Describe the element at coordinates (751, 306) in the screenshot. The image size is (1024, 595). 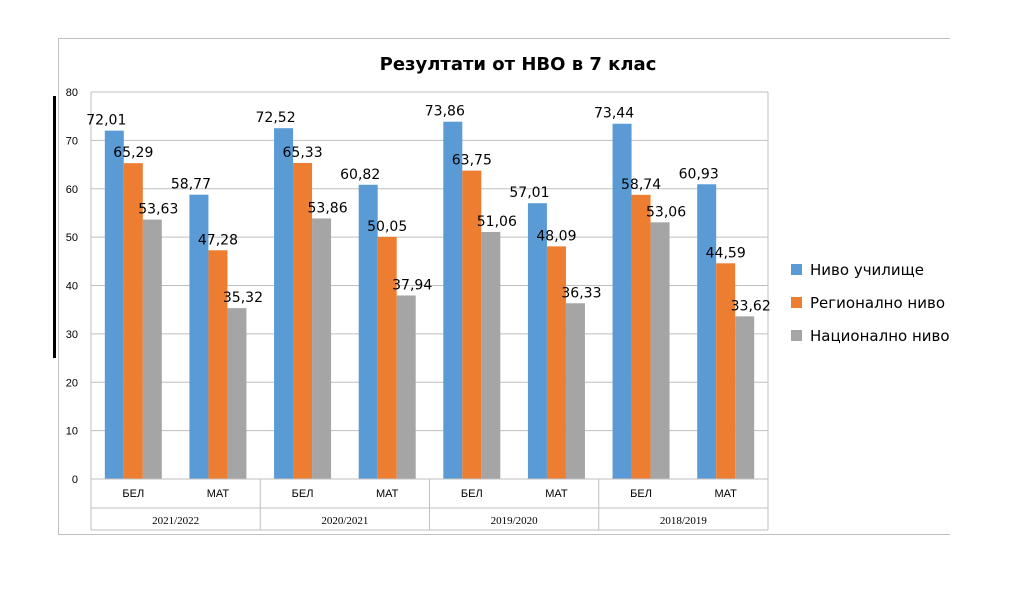
I see `data-label: 33,62` at that location.